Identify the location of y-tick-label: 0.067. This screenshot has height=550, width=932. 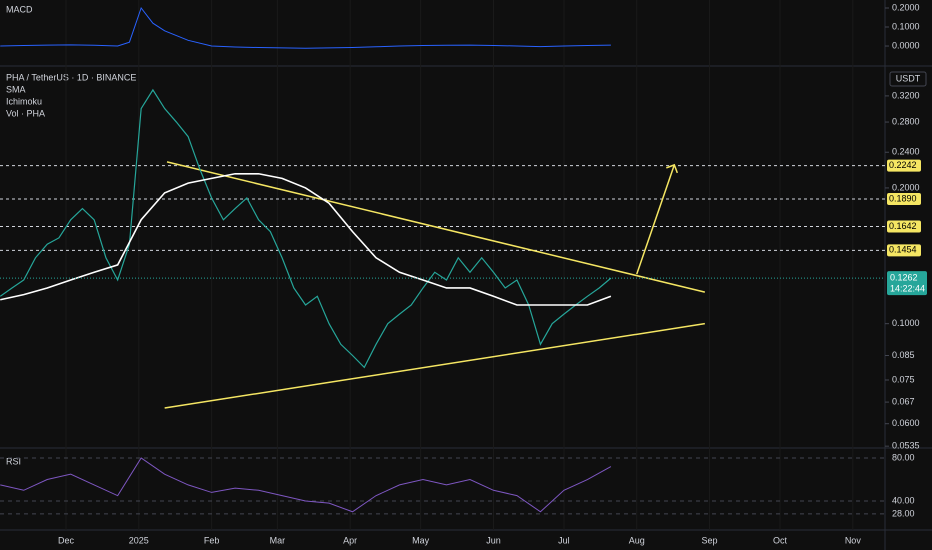
(903, 401).